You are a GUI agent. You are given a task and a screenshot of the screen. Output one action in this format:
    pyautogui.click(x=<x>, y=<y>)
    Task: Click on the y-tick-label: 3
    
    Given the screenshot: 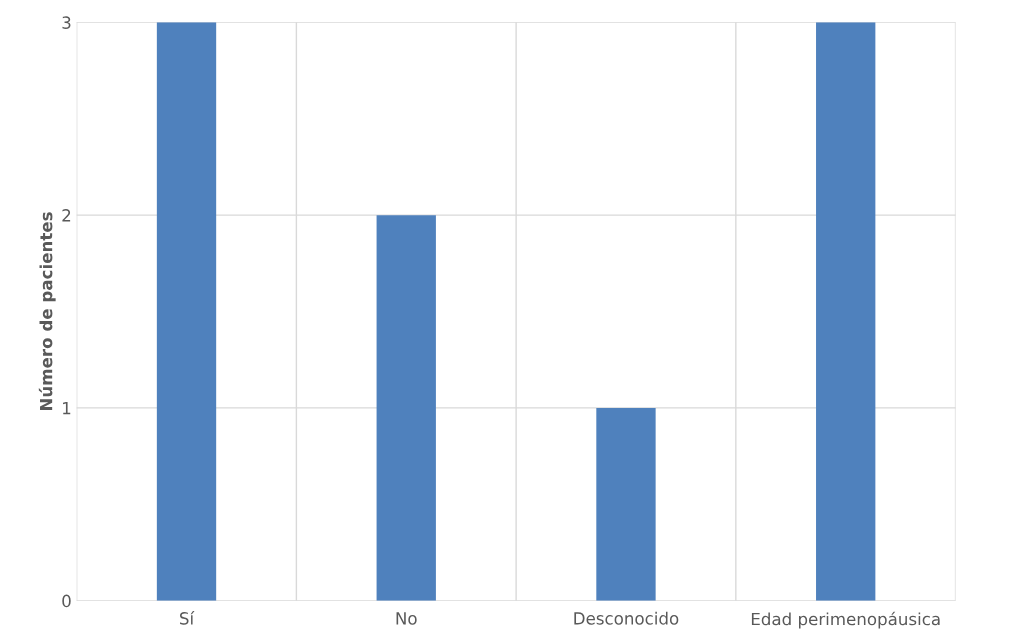 What is the action you would take?
    pyautogui.click(x=66, y=22)
    